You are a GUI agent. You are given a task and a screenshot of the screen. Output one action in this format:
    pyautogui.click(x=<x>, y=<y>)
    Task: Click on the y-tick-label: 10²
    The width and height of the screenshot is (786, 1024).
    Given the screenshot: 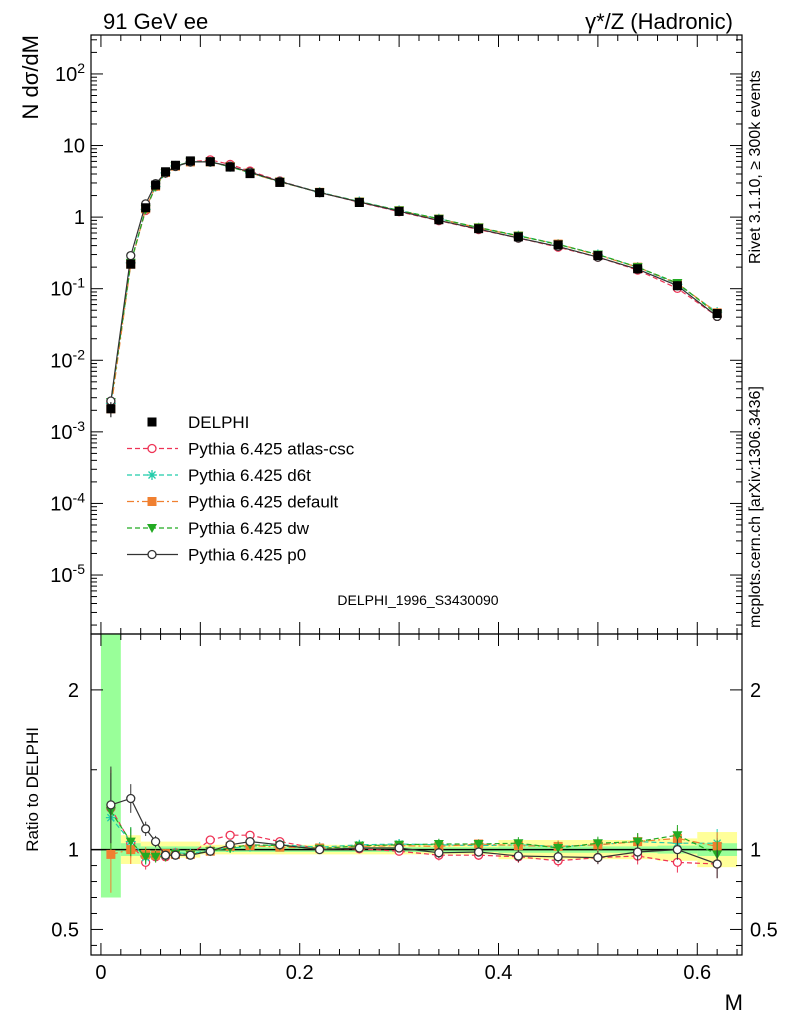 What is the action you would take?
    pyautogui.click(x=70, y=73)
    